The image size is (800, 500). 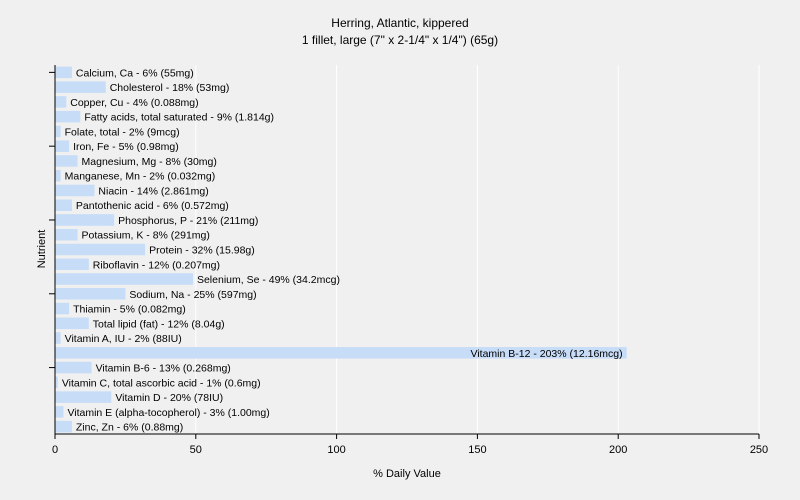 What do you see at coordinates (399, 23) in the screenshot?
I see `chart-title: Herring, Atlantic, kippered` at bounding box center [399, 23].